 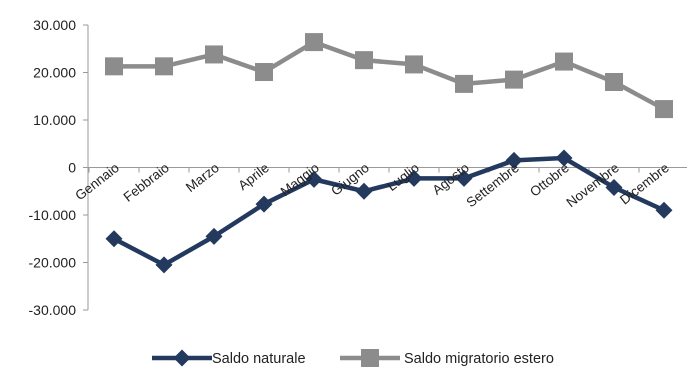 What do you see at coordinates (53, 263) in the screenshot?
I see `y-tick-label: -20.000` at bounding box center [53, 263].